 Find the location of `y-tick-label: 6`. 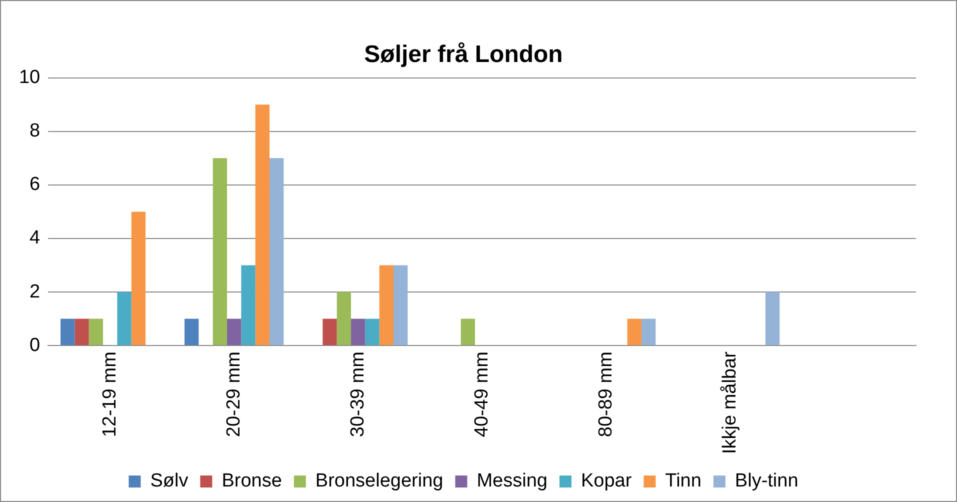

y-tick-label: 6 is located at coordinates (35, 185).